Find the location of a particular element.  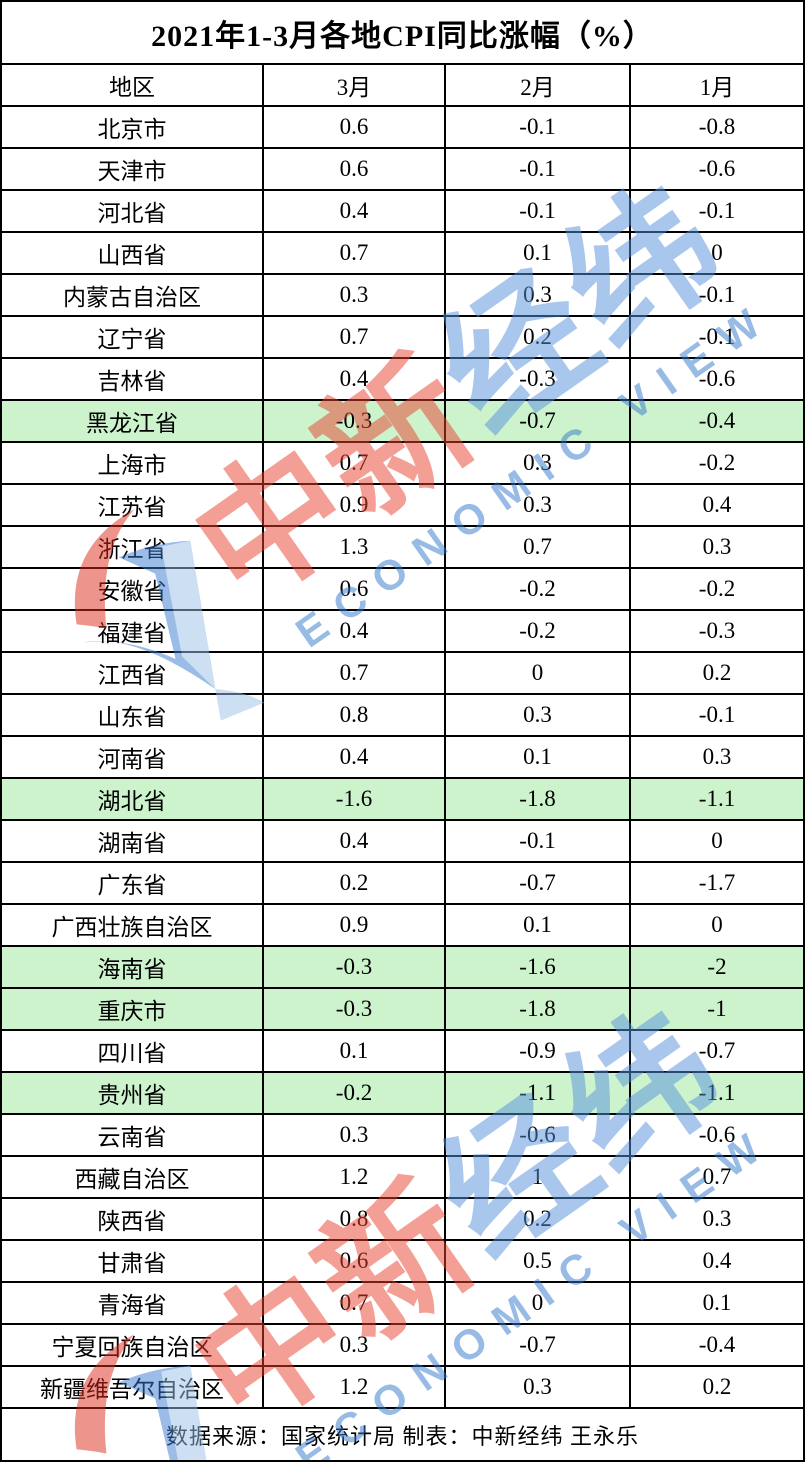

region-cell: 山西省 is located at coordinates (133, 253).